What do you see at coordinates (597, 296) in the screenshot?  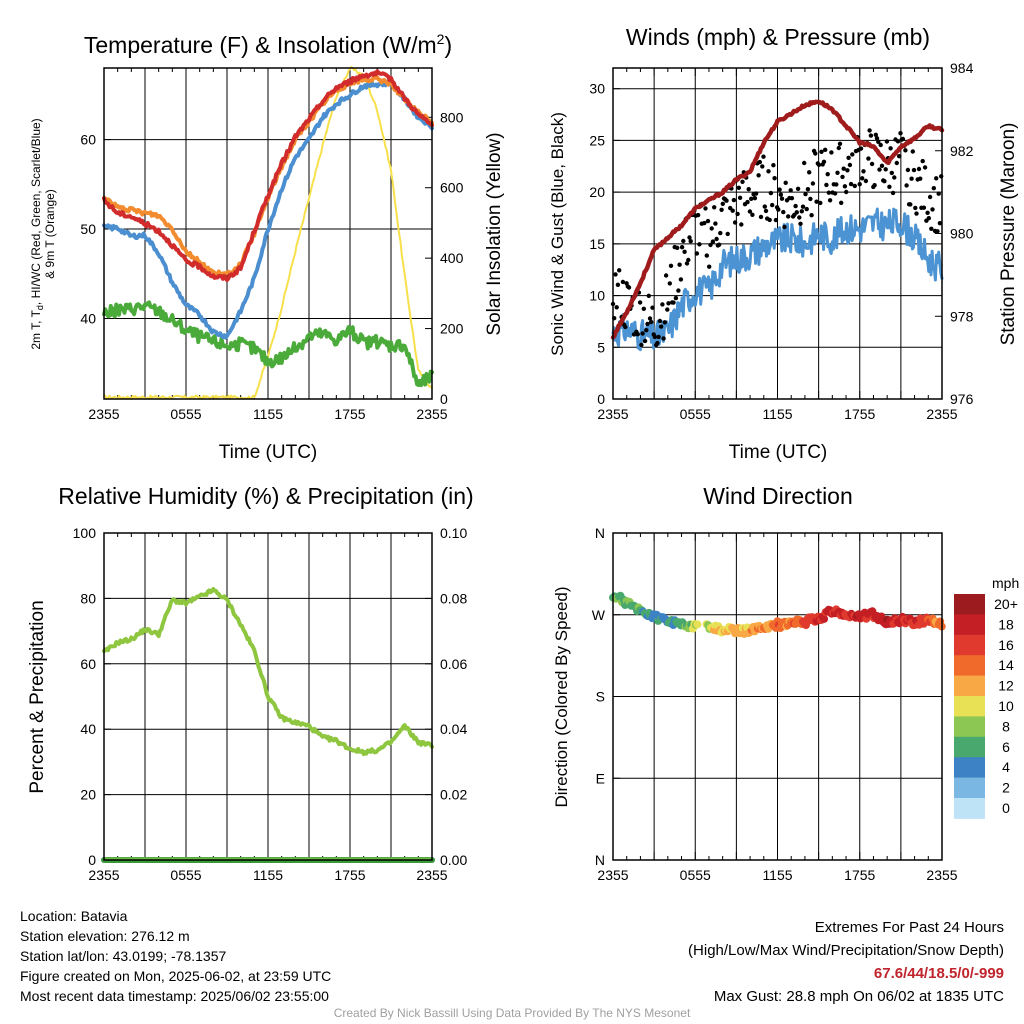 I see `wind-panel-ytick-label: 10` at bounding box center [597, 296].